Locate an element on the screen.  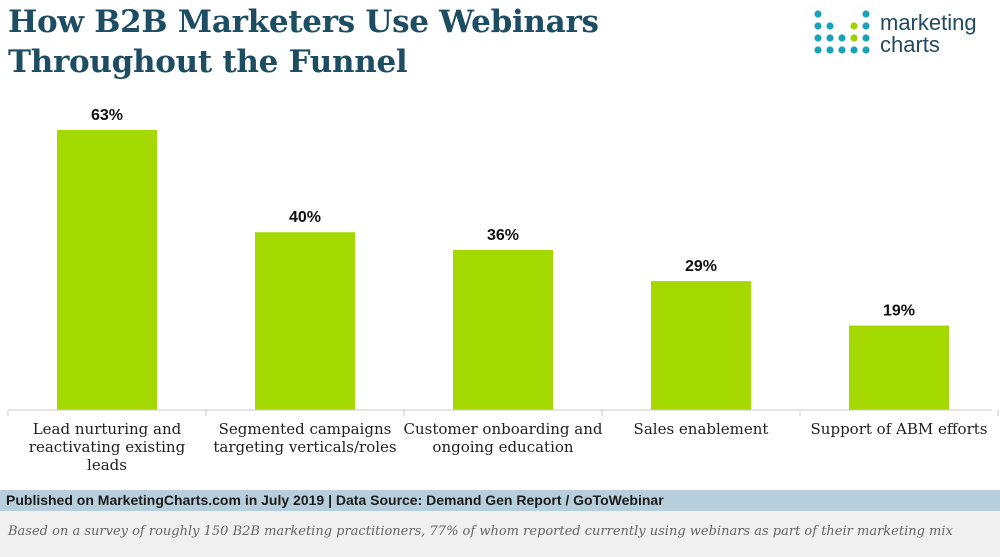
logo-text-line-1: marketing is located at coordinates (928, 22).